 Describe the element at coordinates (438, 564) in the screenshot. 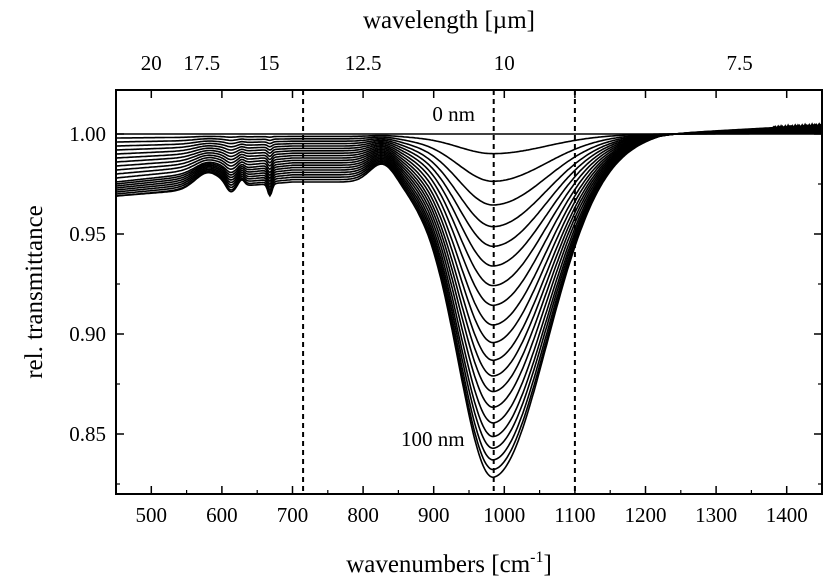

I see `x-axis-title-main: wavenumbers [cm` at that location.